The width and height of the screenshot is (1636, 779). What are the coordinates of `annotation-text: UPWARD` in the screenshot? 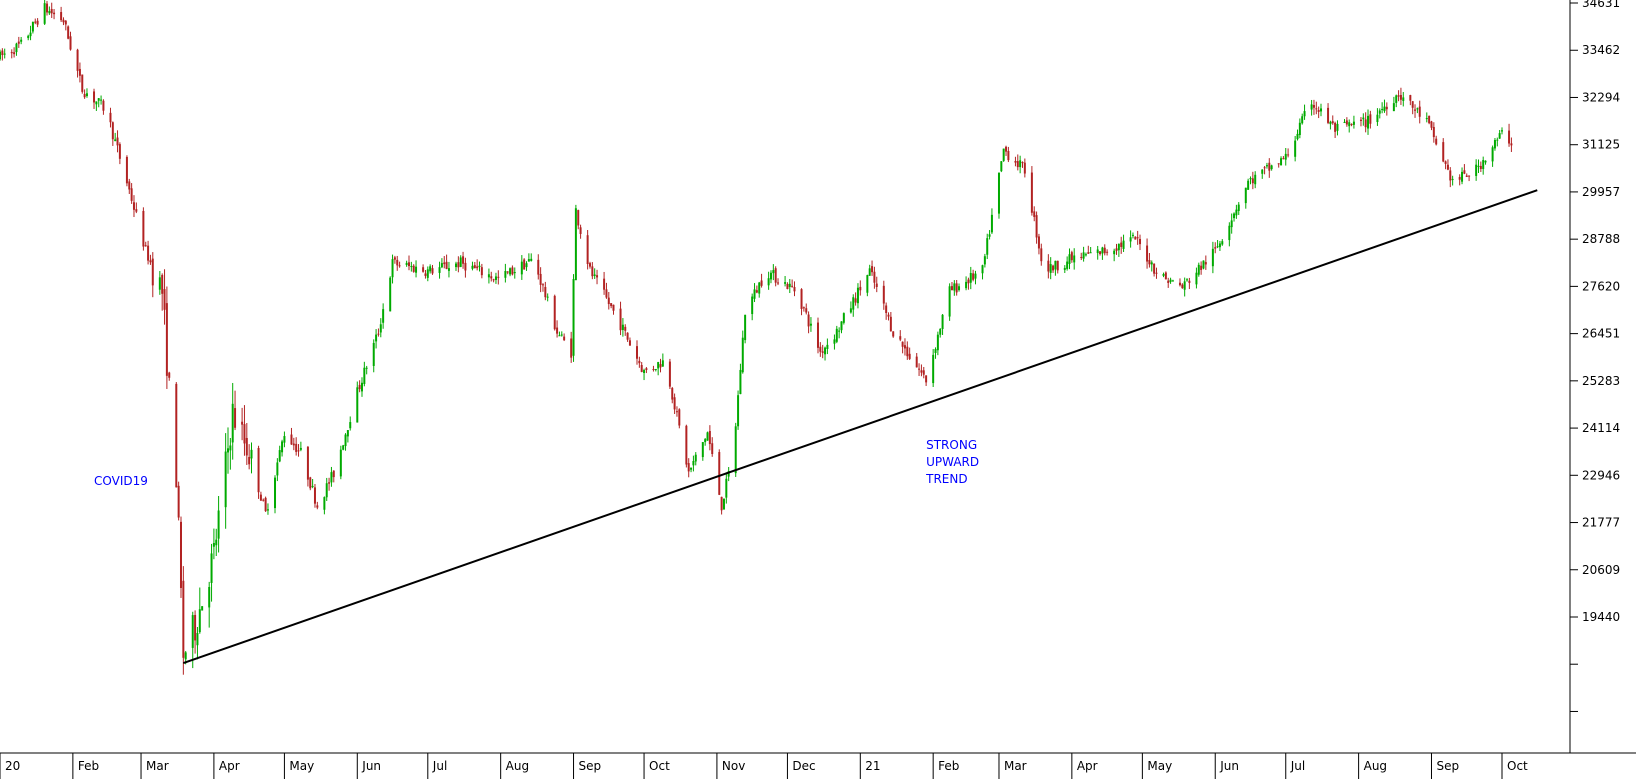 It's located at (952, 462).